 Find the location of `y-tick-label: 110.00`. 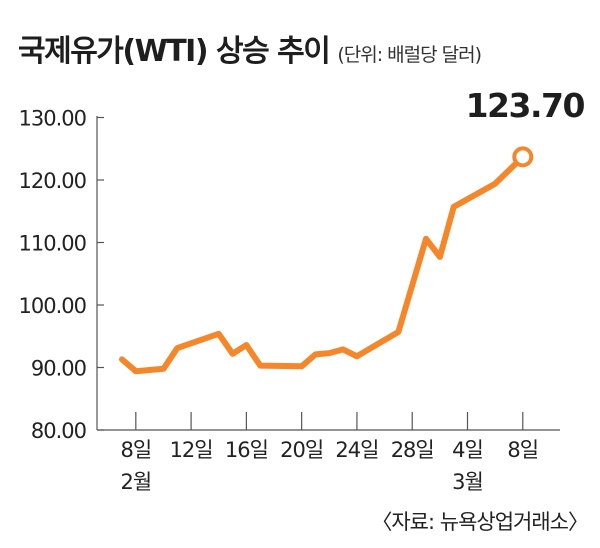

y-tick-label: 110.00 is located at coordinates (52, 244).